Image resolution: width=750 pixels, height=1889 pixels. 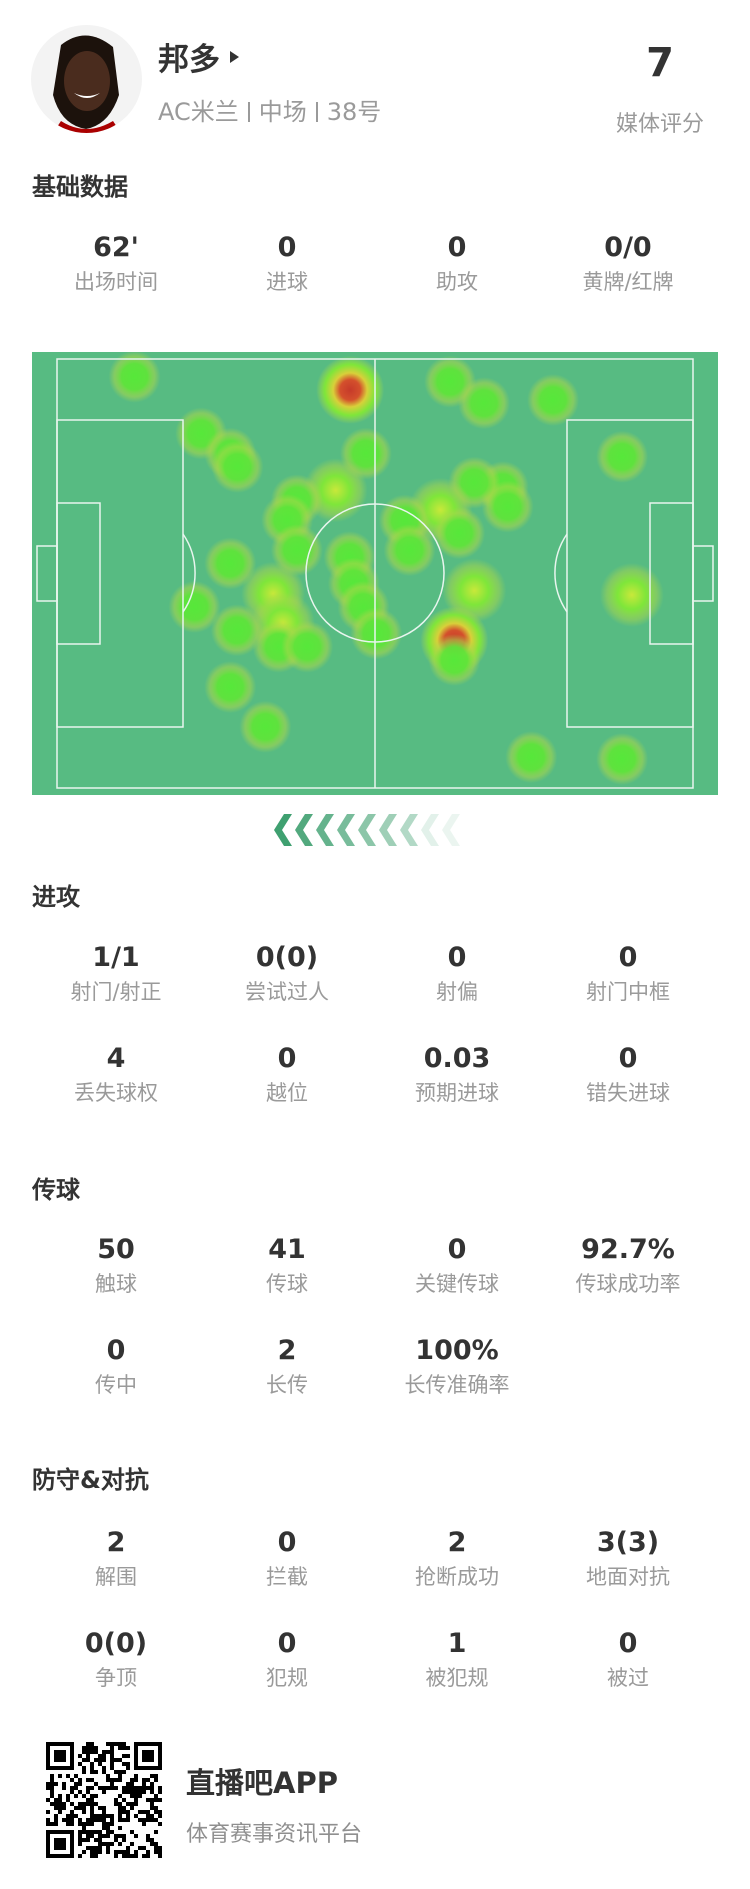 What do you see at coordinates (116, 1284) in the screenshot?
I see `stat-label: 触球` at bounding box center [116, 1284].